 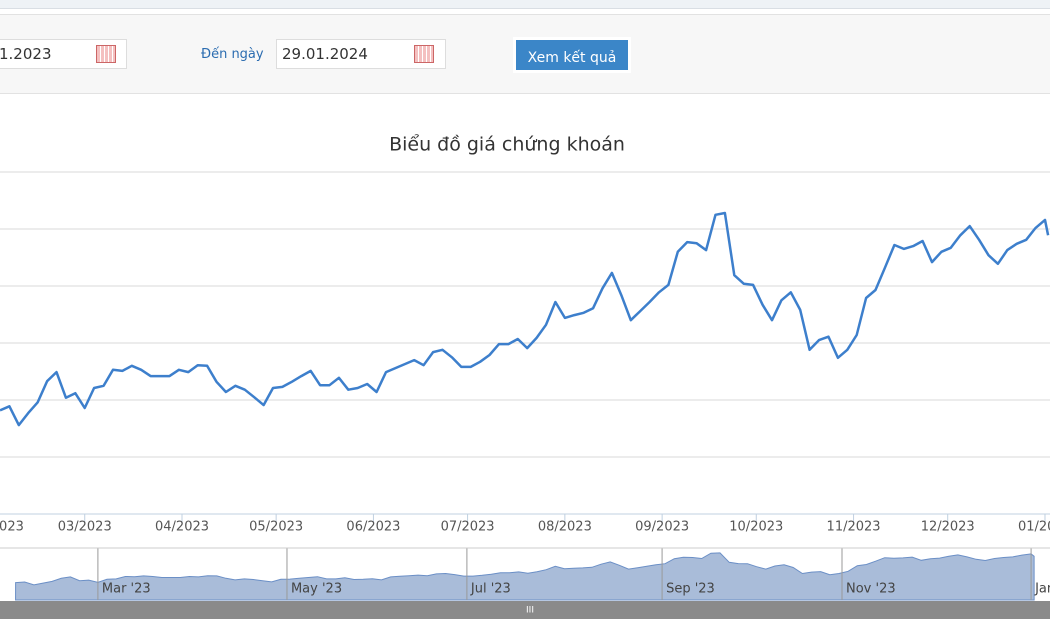 What do you see at coordinates (530, 611) in the screenshot?
I see `scrollbar-grip: III` at bounding box center [530, 611].